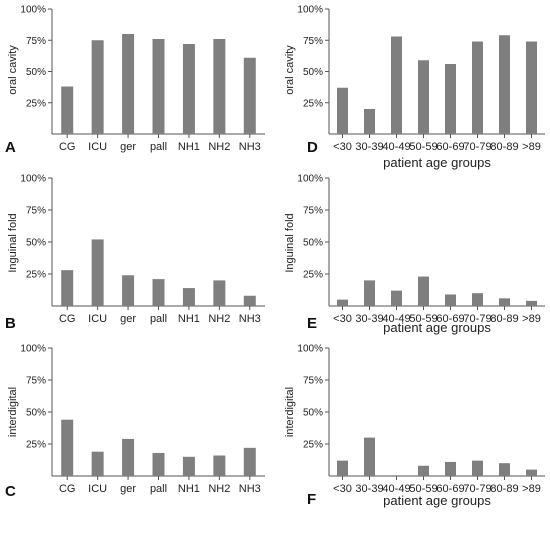 This screenshot has height=537, width=550. Describe the element at coordinates (531, 319) in the screenshot. I see `panel-e-category-label: >89` at that location.